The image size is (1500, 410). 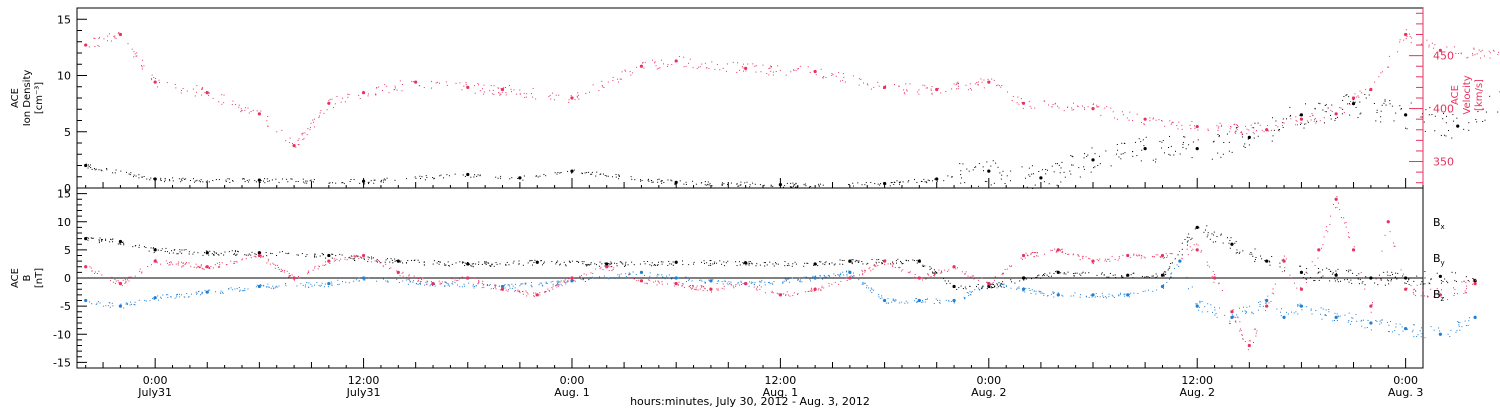 I want to click on top-series-0-point, so click(x=937, y=179).